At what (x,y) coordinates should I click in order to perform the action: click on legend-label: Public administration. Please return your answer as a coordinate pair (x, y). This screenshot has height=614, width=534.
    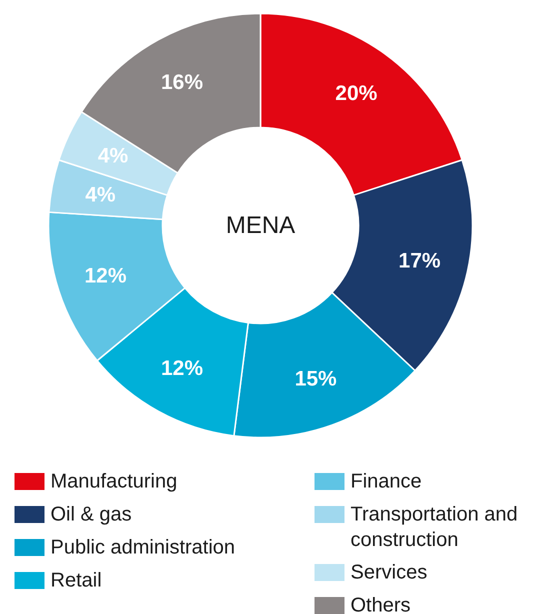
    Looking at the image, I should click on (143, 547).